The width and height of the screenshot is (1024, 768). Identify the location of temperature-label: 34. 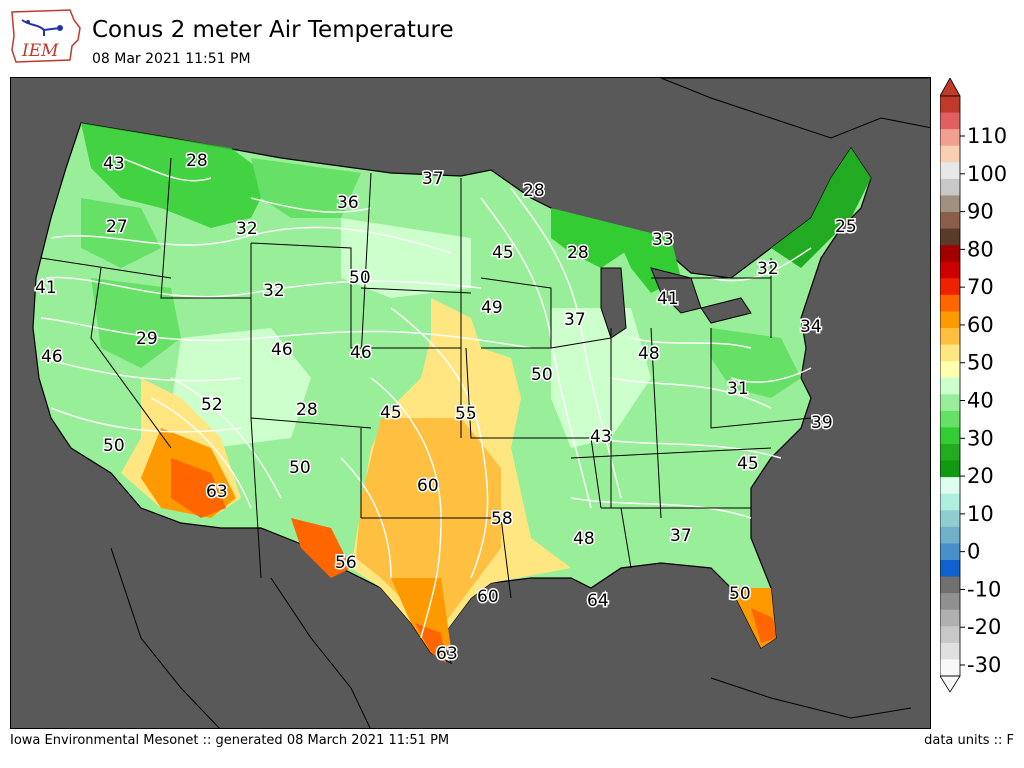
(811, 327).